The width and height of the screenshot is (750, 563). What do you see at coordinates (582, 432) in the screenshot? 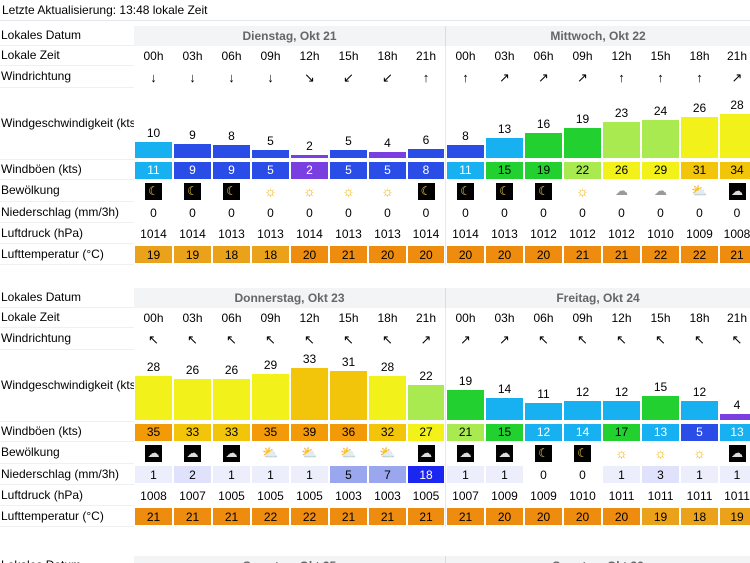
I see `wind-gust-value: 14` at bounding box center [582, 432].